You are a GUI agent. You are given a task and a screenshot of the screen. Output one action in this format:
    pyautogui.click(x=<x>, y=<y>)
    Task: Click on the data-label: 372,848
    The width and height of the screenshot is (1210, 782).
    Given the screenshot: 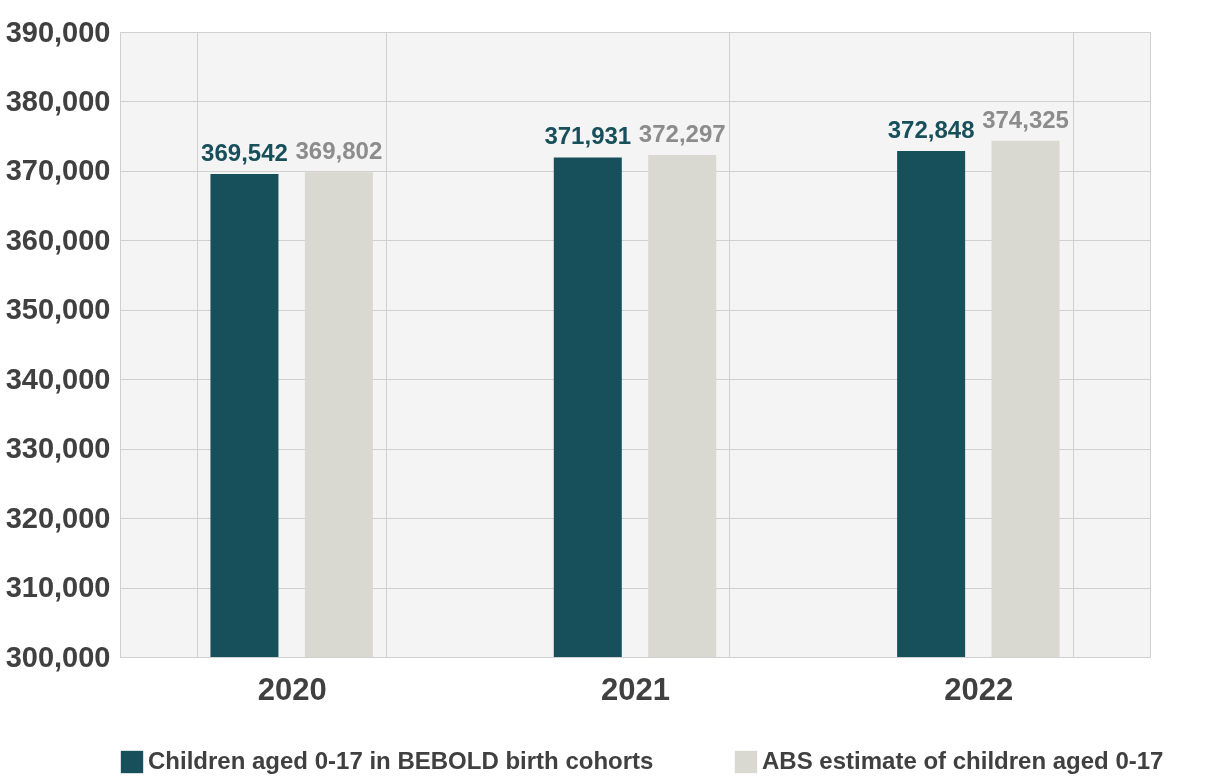 What is the action you would take?
    pyautogui.click(x=931, y=130)
    